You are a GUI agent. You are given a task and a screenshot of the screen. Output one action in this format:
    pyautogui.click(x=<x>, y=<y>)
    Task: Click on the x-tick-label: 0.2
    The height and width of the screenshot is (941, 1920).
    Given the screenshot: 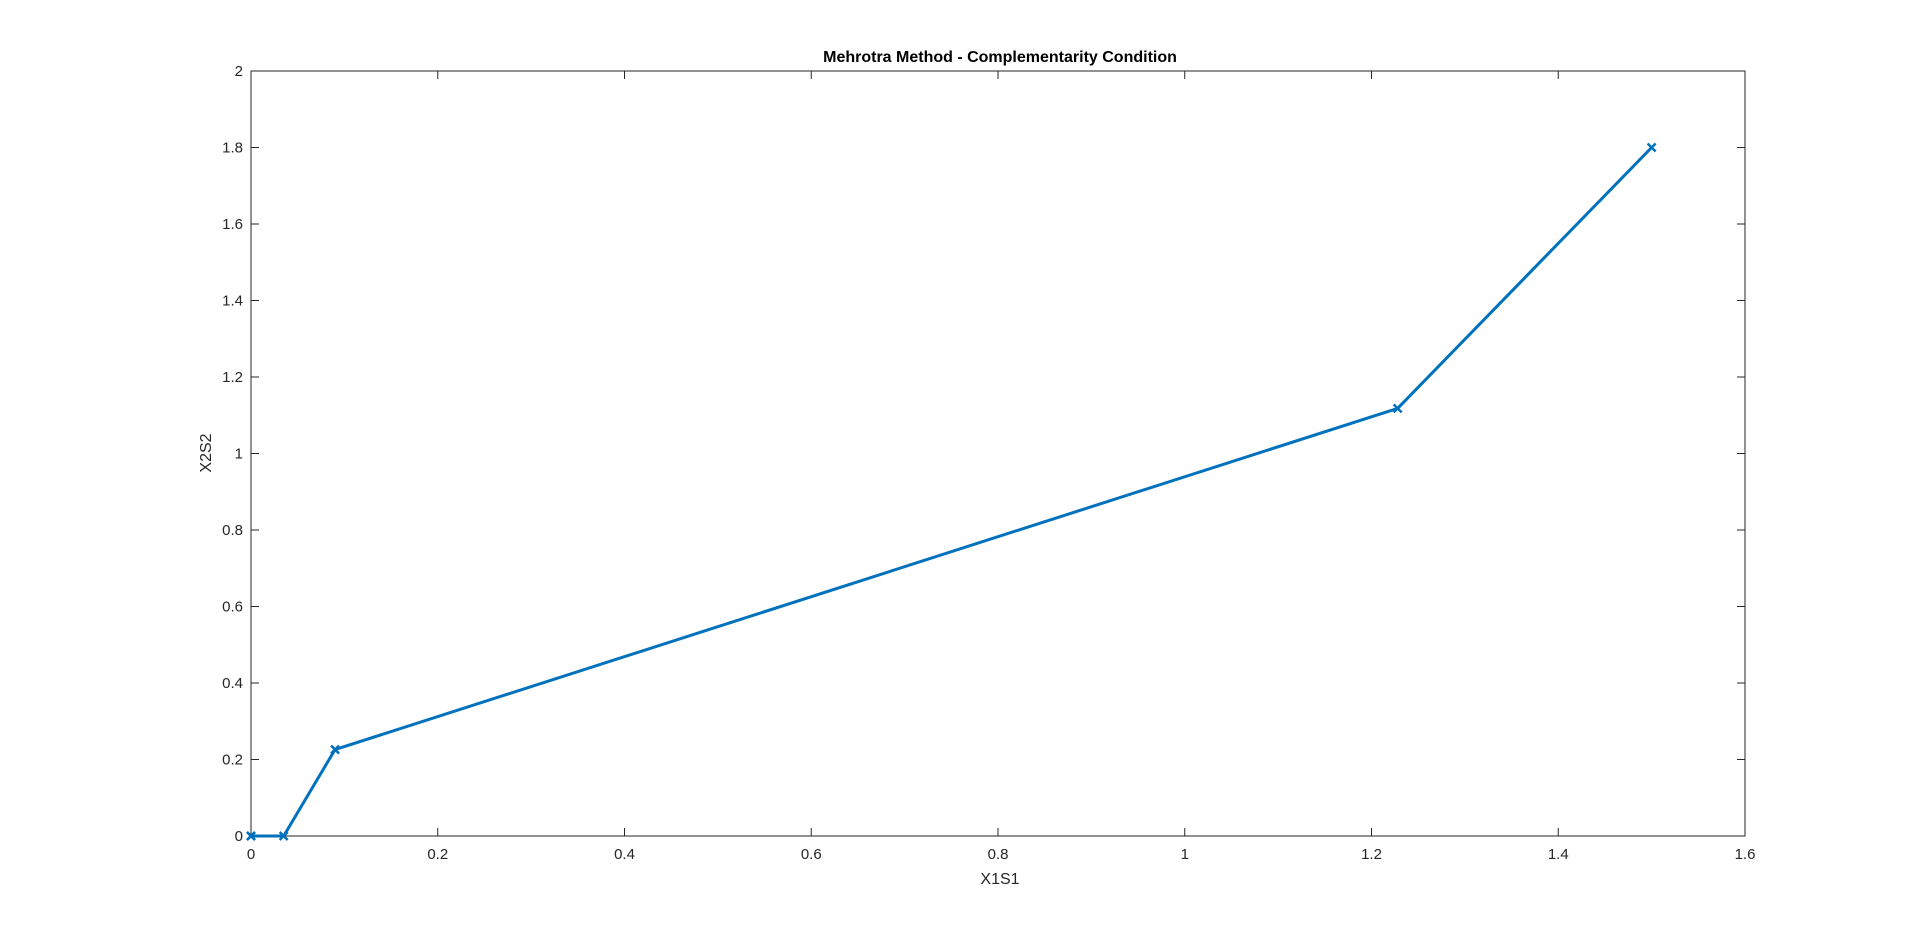 What is the action you would take?
    pyautogui.click(x=437, y=854)
    